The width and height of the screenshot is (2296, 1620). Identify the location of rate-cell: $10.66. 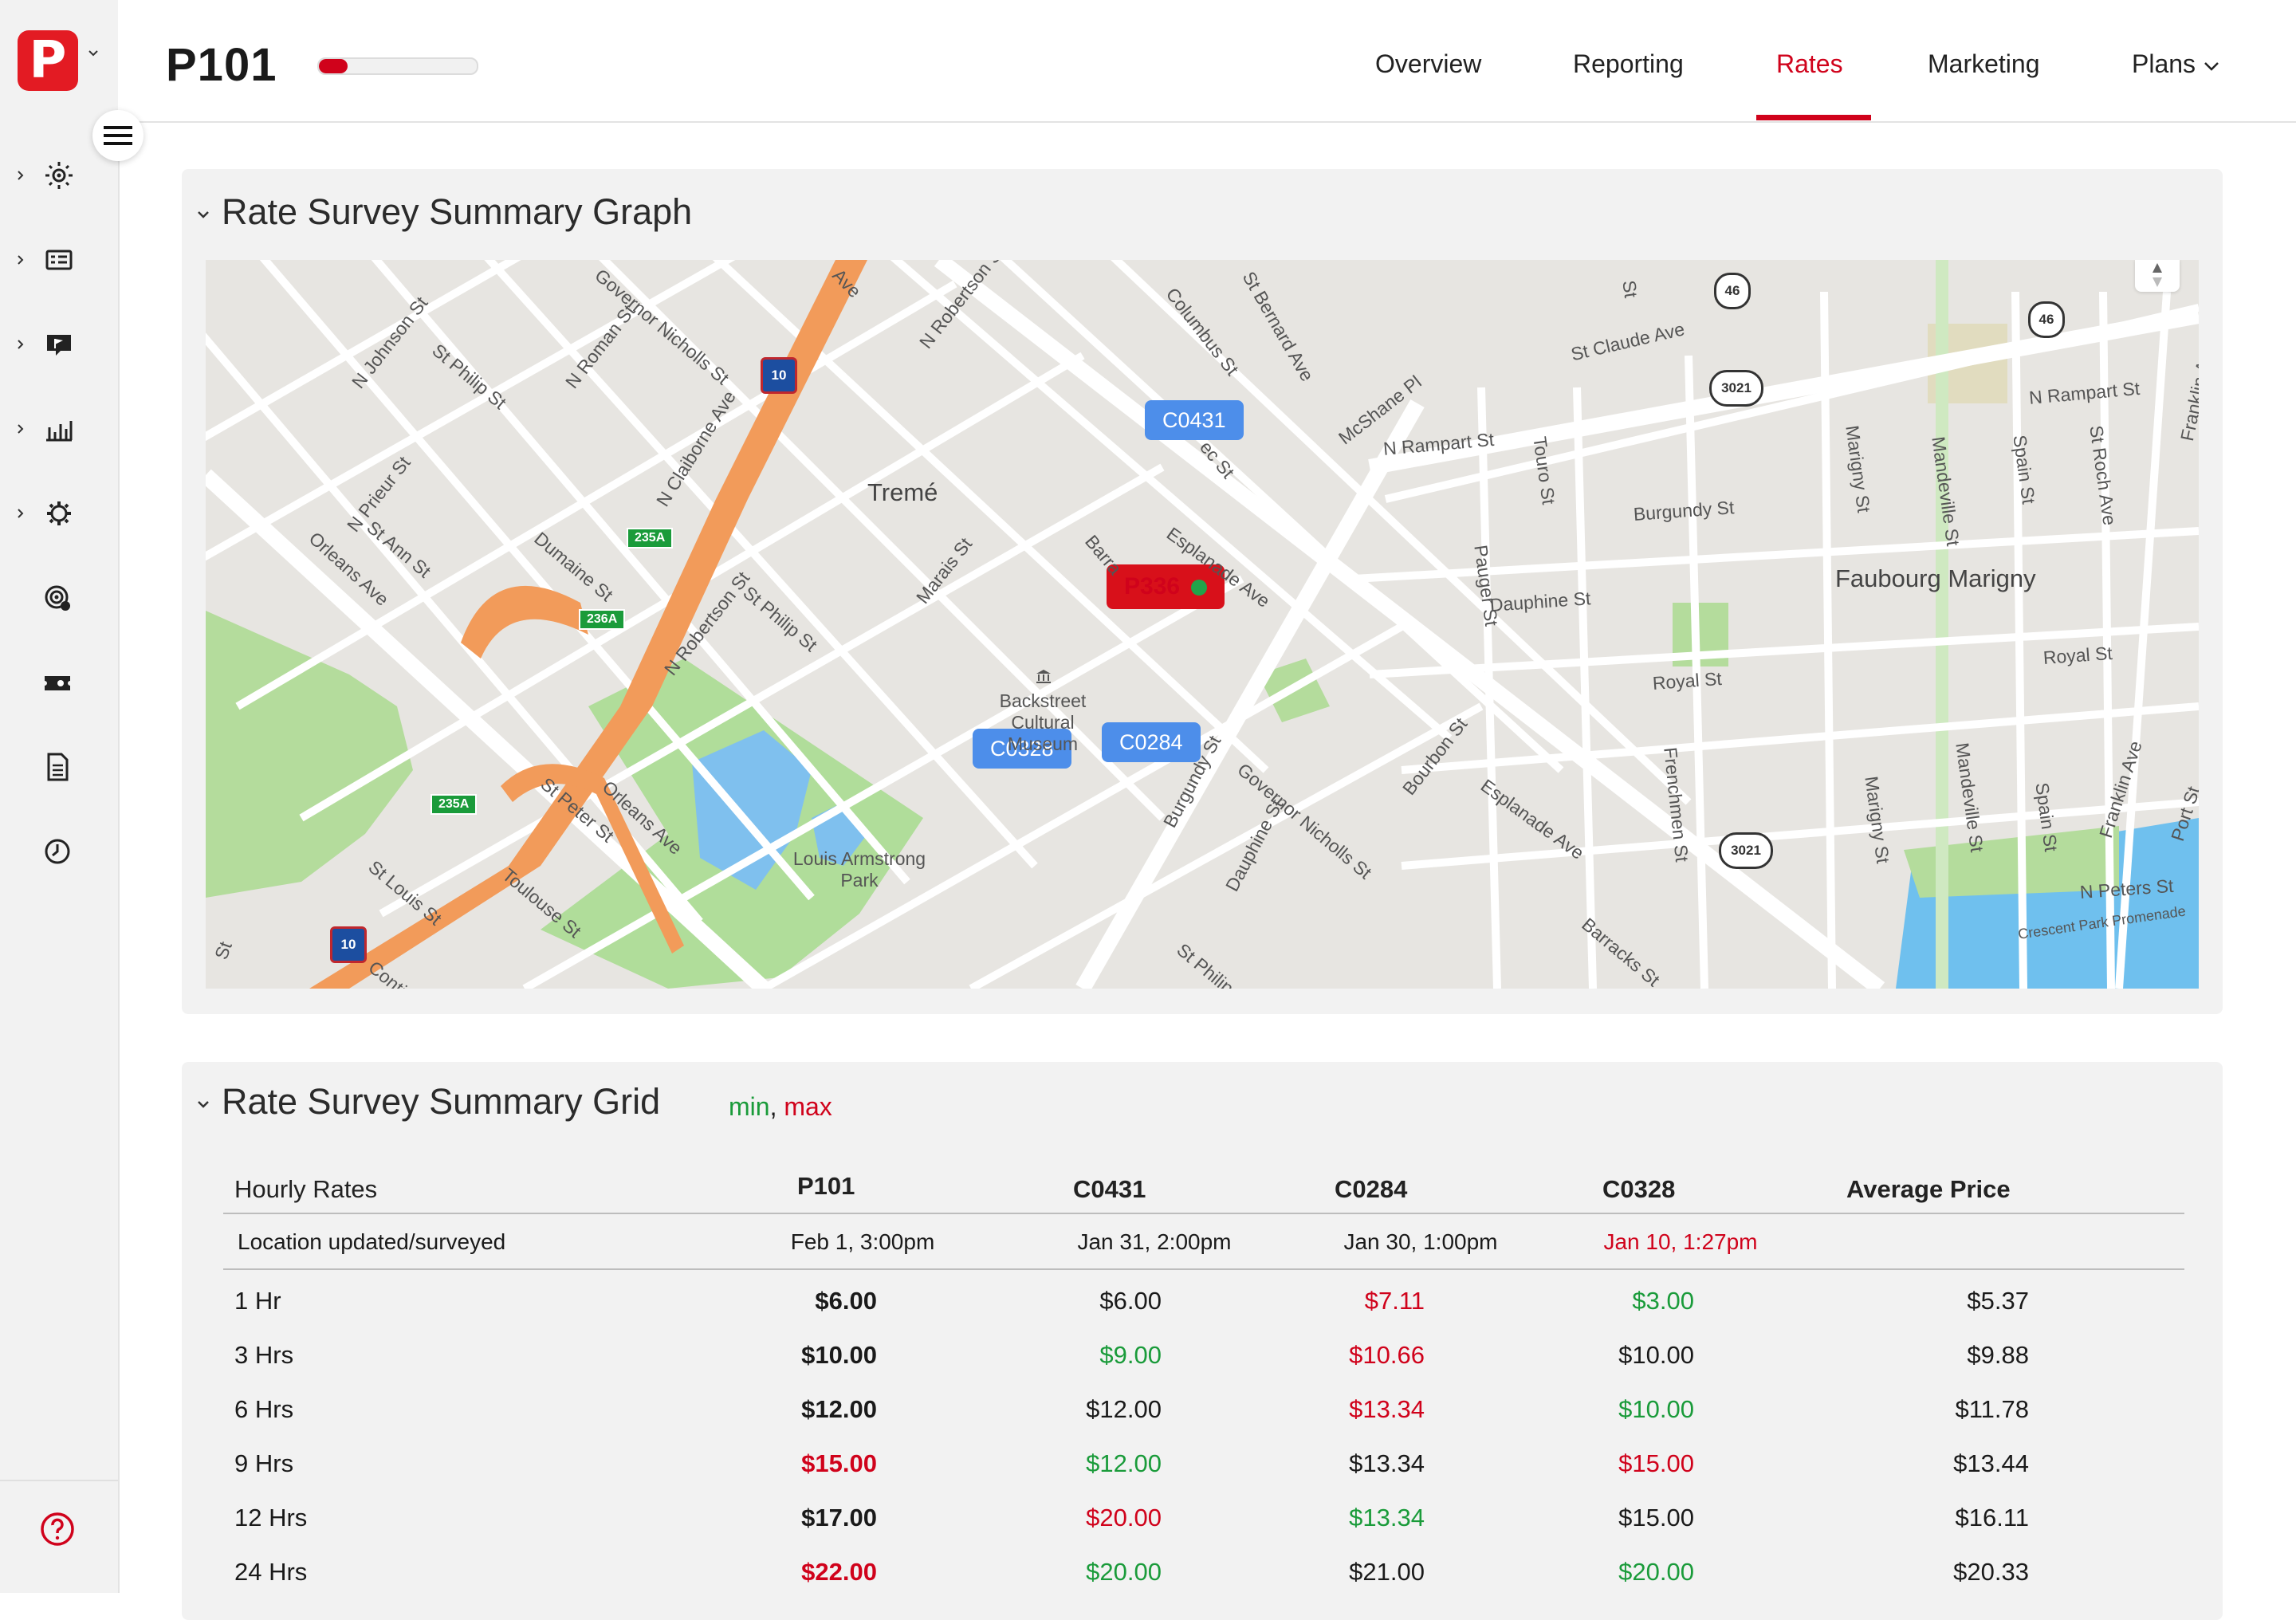
(1387, 1355).